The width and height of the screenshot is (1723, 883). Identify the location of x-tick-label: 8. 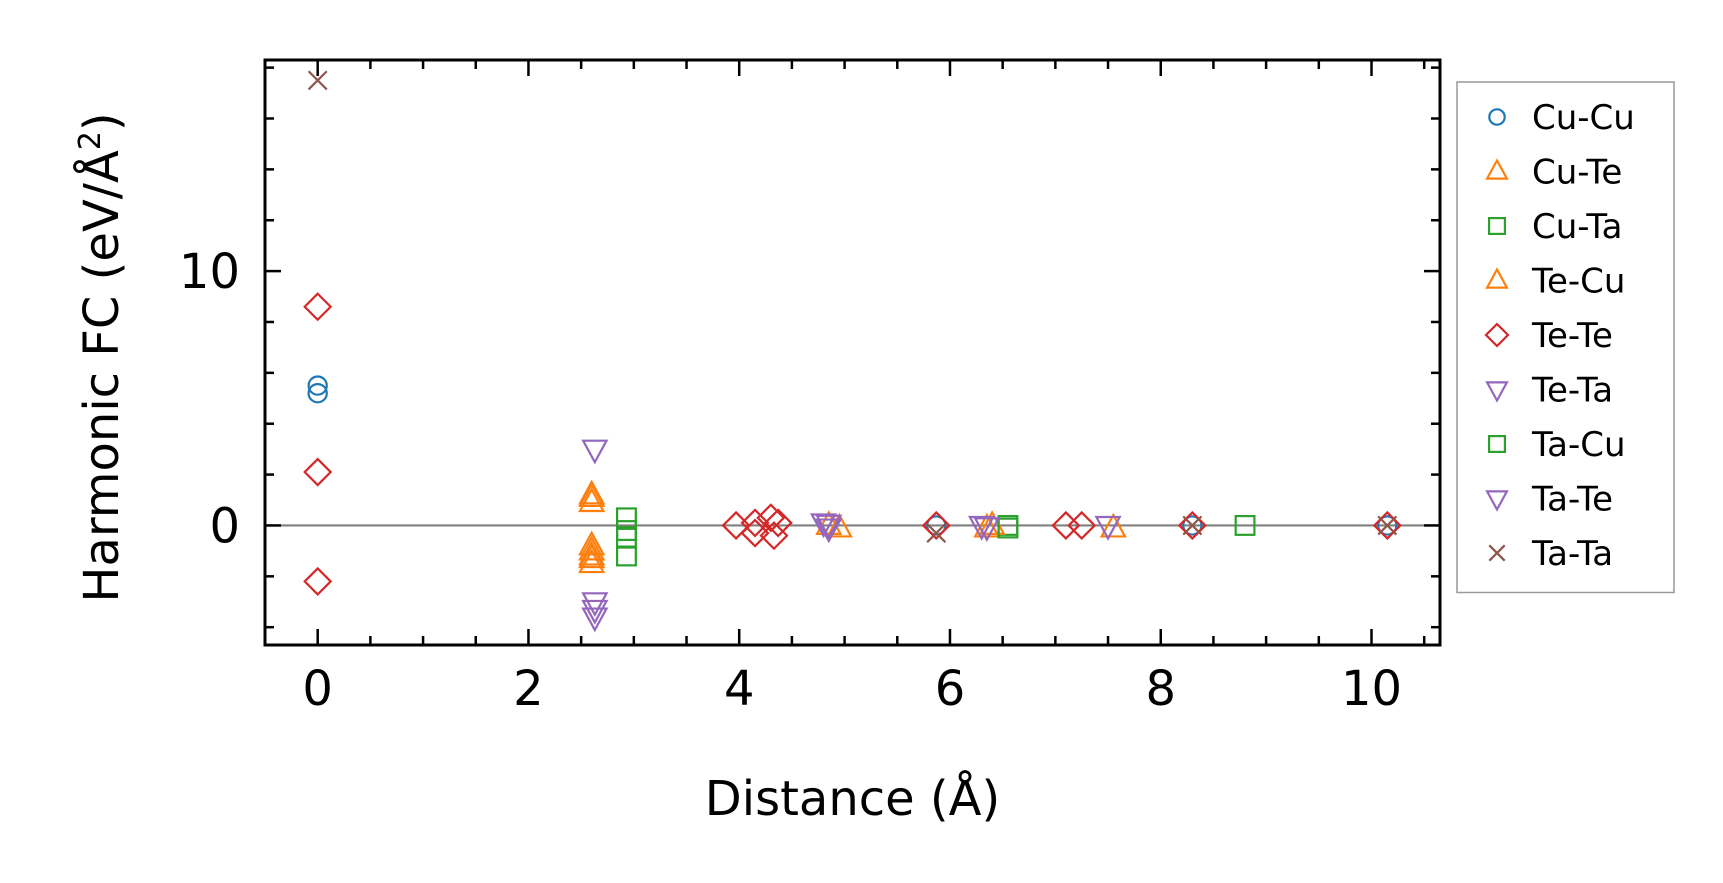
(1160, 689).